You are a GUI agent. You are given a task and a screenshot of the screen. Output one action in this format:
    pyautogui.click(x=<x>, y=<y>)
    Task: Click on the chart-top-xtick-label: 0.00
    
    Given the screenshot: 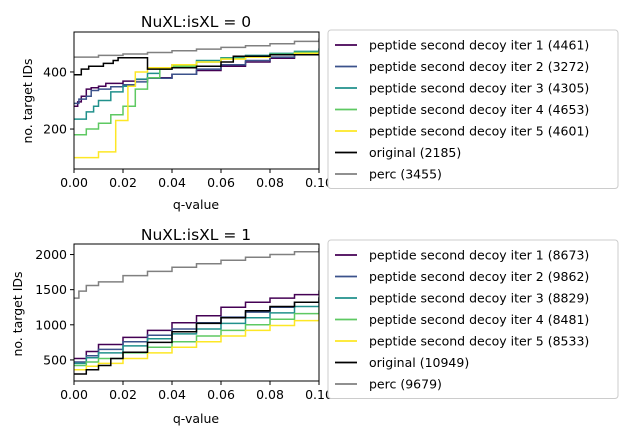 What is the action you would take?
    pyautogui.click(x=74, y=182)
    